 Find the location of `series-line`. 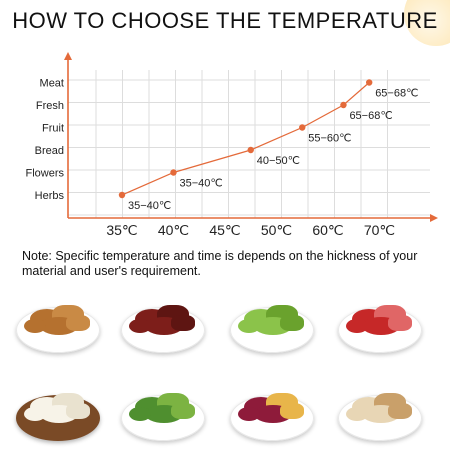

series-line is located at coordinates (245, 139).